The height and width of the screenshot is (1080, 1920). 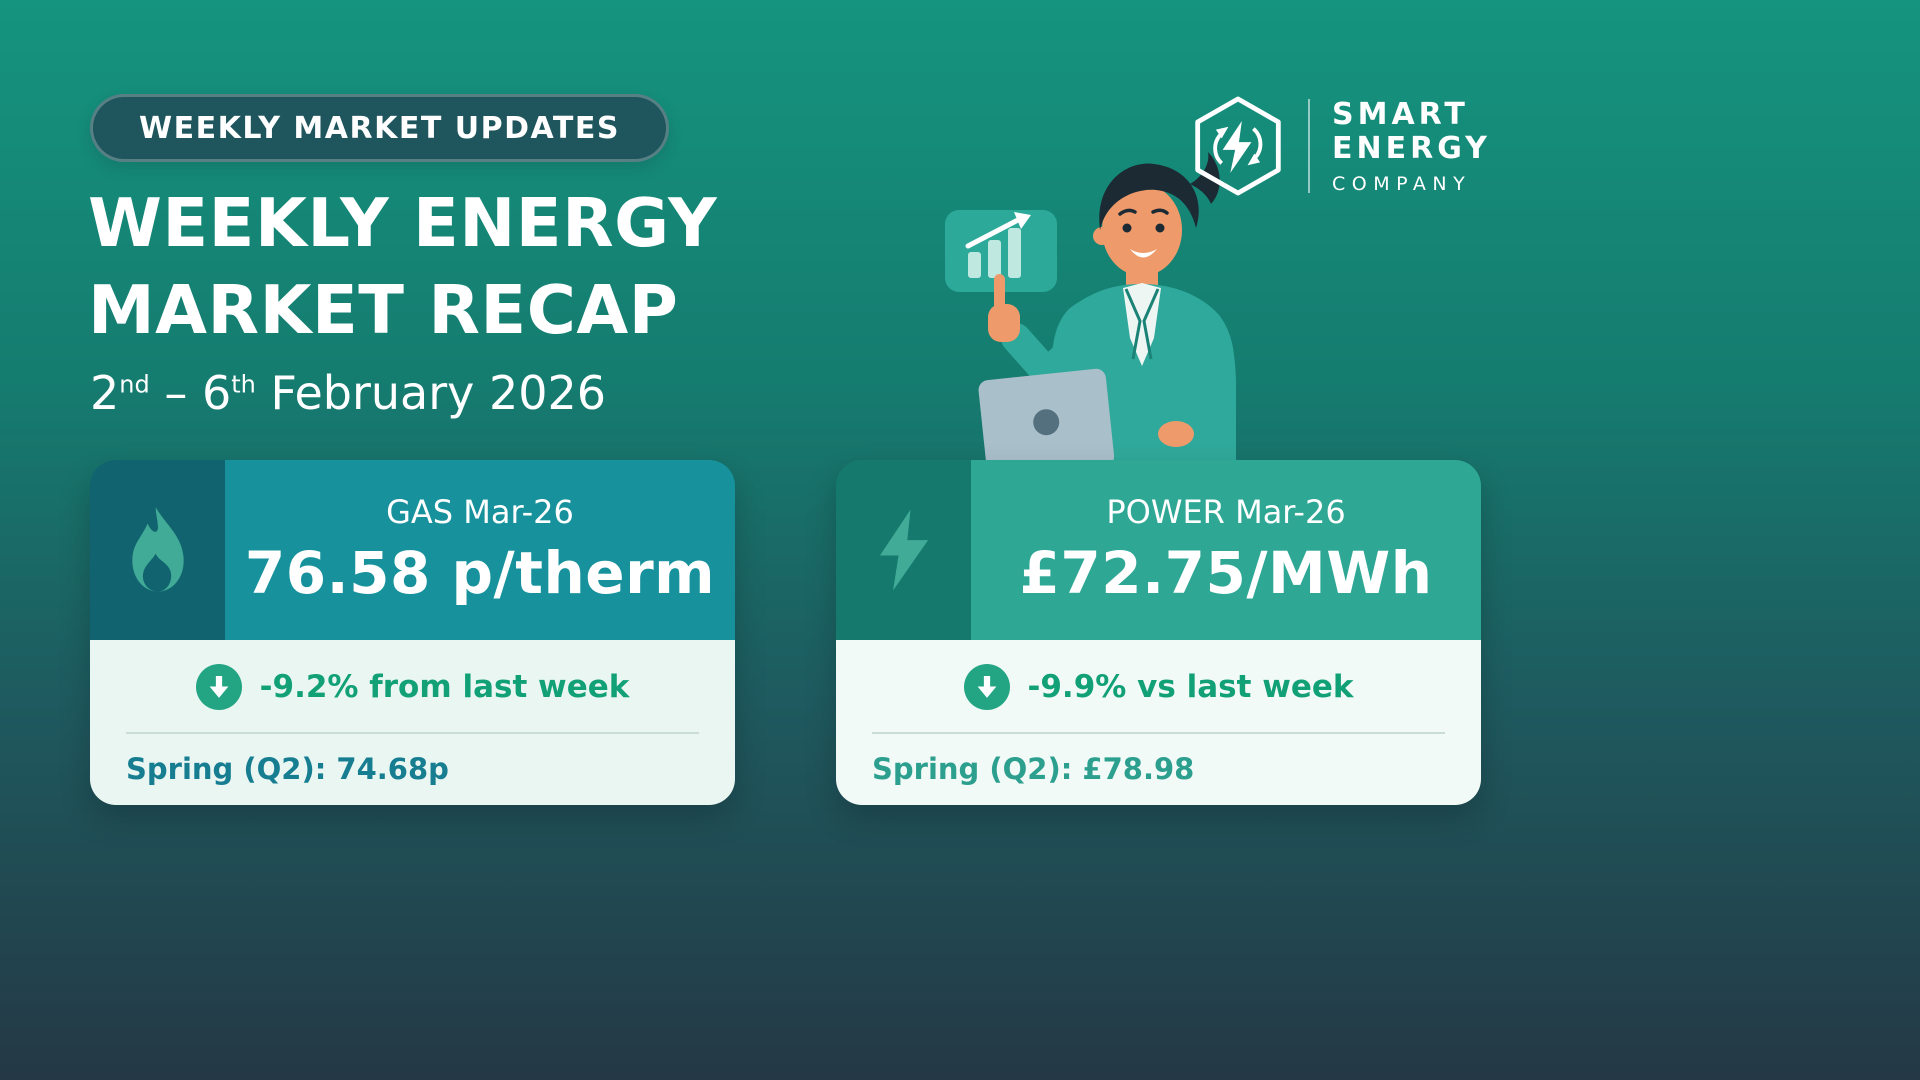 I want to click on power-header-panel: POWER Mar-26 £72.75/MWh, so click(x=1226, y=550).